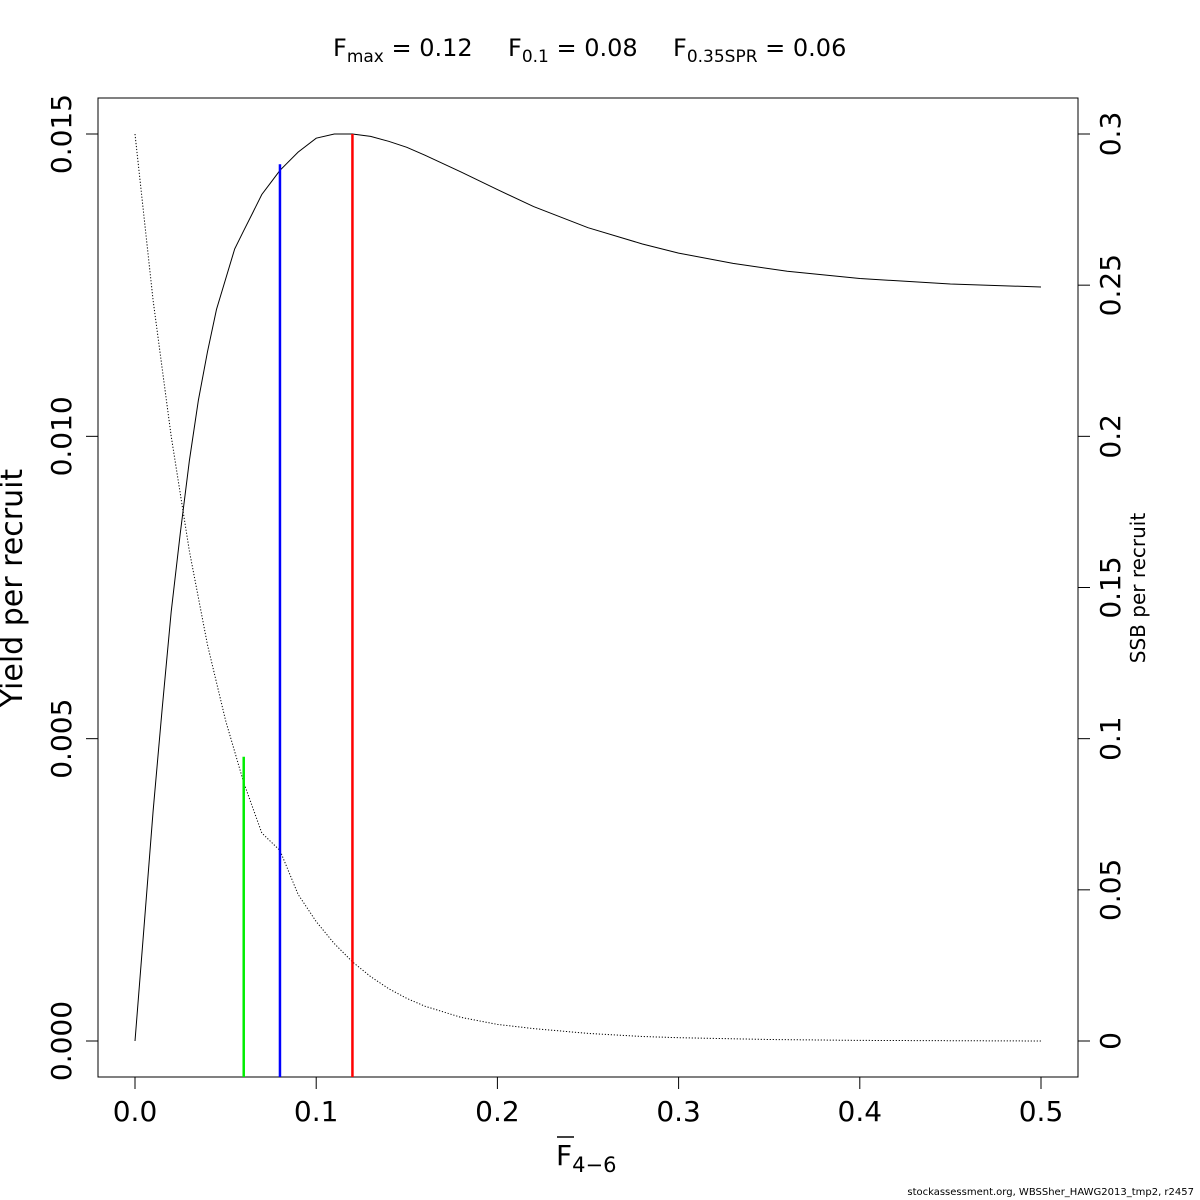 The image size is (1200, 1200). What do you see at coordinates (860, 1111) in the screenshot?
I see `x-tick-label: 0.4` at bounding box center [860, 1111].